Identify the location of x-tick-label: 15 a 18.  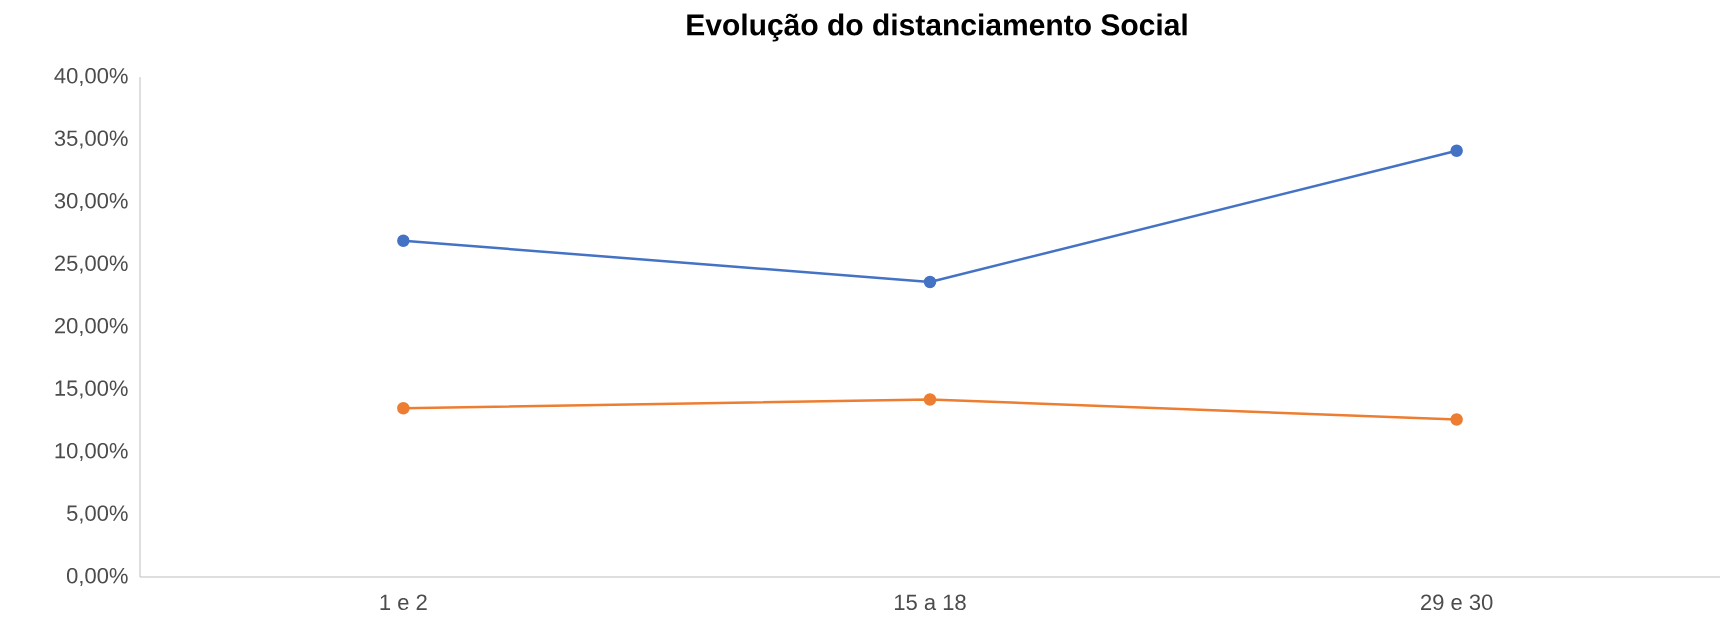
(930, 602).